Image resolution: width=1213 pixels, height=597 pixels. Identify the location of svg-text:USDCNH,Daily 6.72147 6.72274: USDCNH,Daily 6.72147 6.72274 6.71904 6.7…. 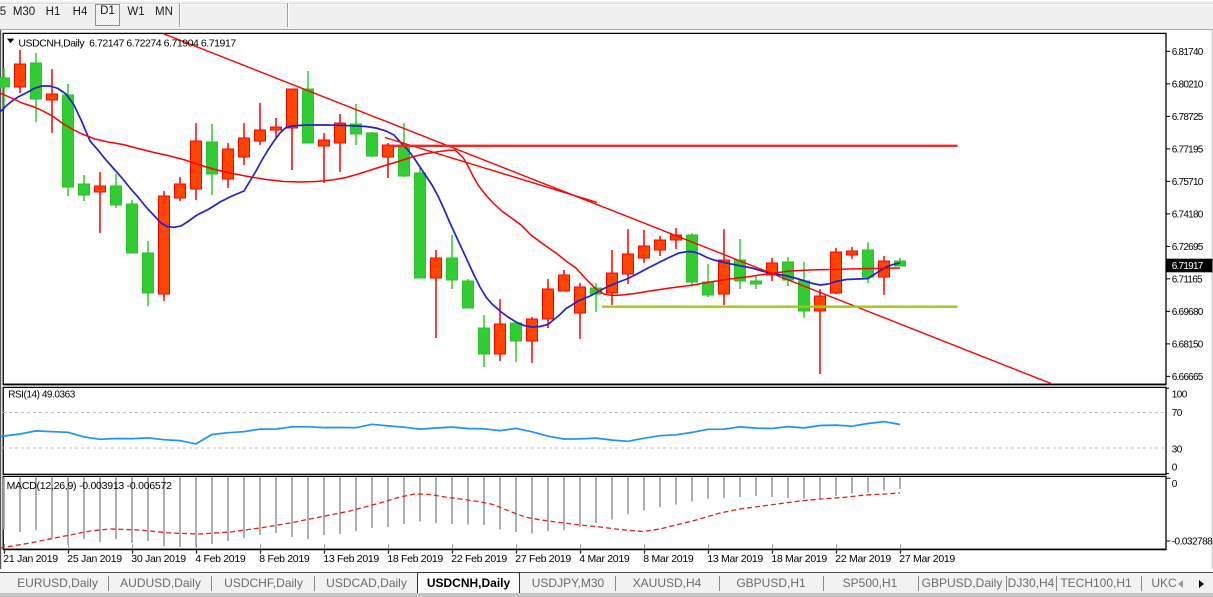
(127, 43).